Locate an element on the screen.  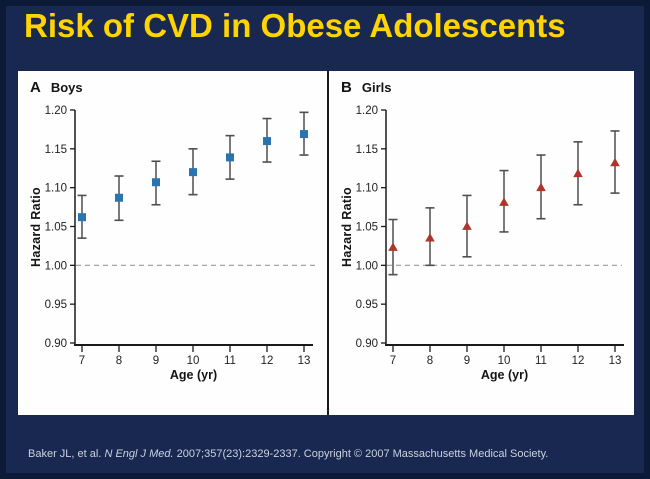
y-axis-label-boys: Hazard Ratio is located at coordinates (36, 227).